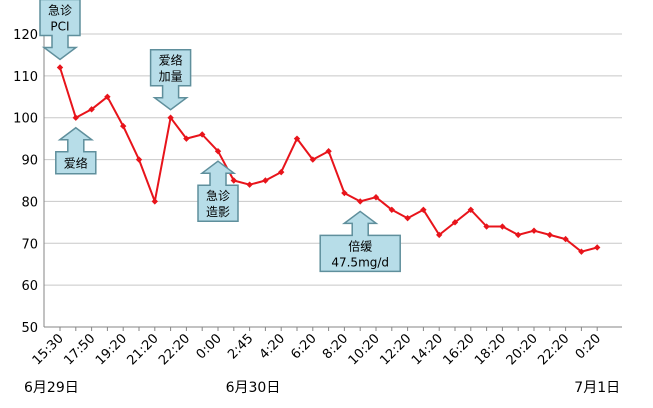 This screenshot has height=408, width=653. What do you see at coordinates (48, 349) in the screenshot?
I see `x-tick-label: 15:30` at bounding box center [48, 349].